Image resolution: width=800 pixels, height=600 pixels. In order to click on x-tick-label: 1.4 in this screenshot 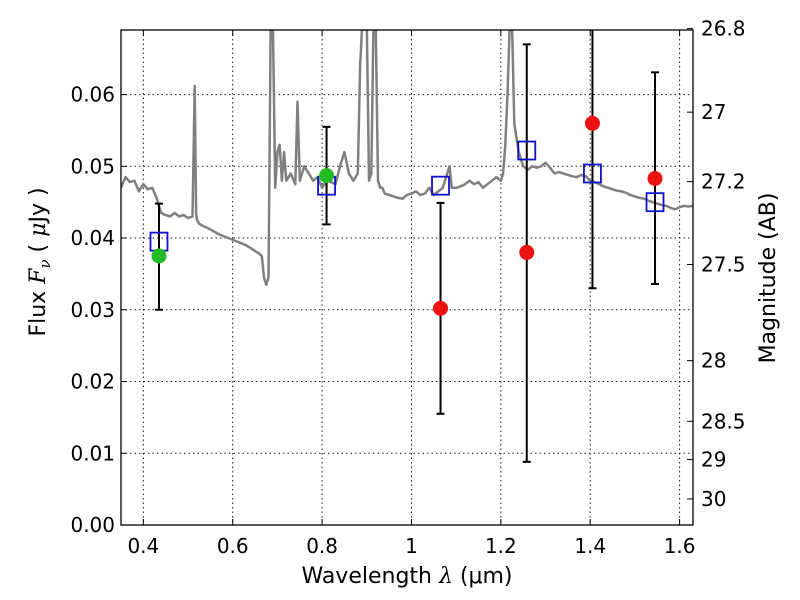, I will do `click(590, 546)`.